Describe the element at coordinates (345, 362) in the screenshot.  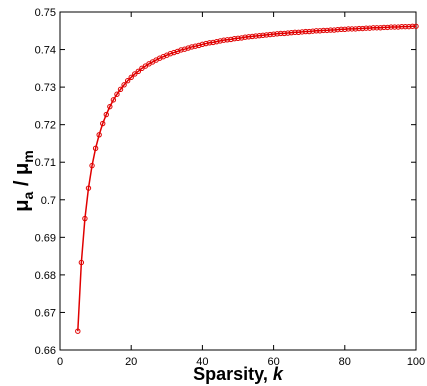
I see `x-tick-label: 80` at that location.